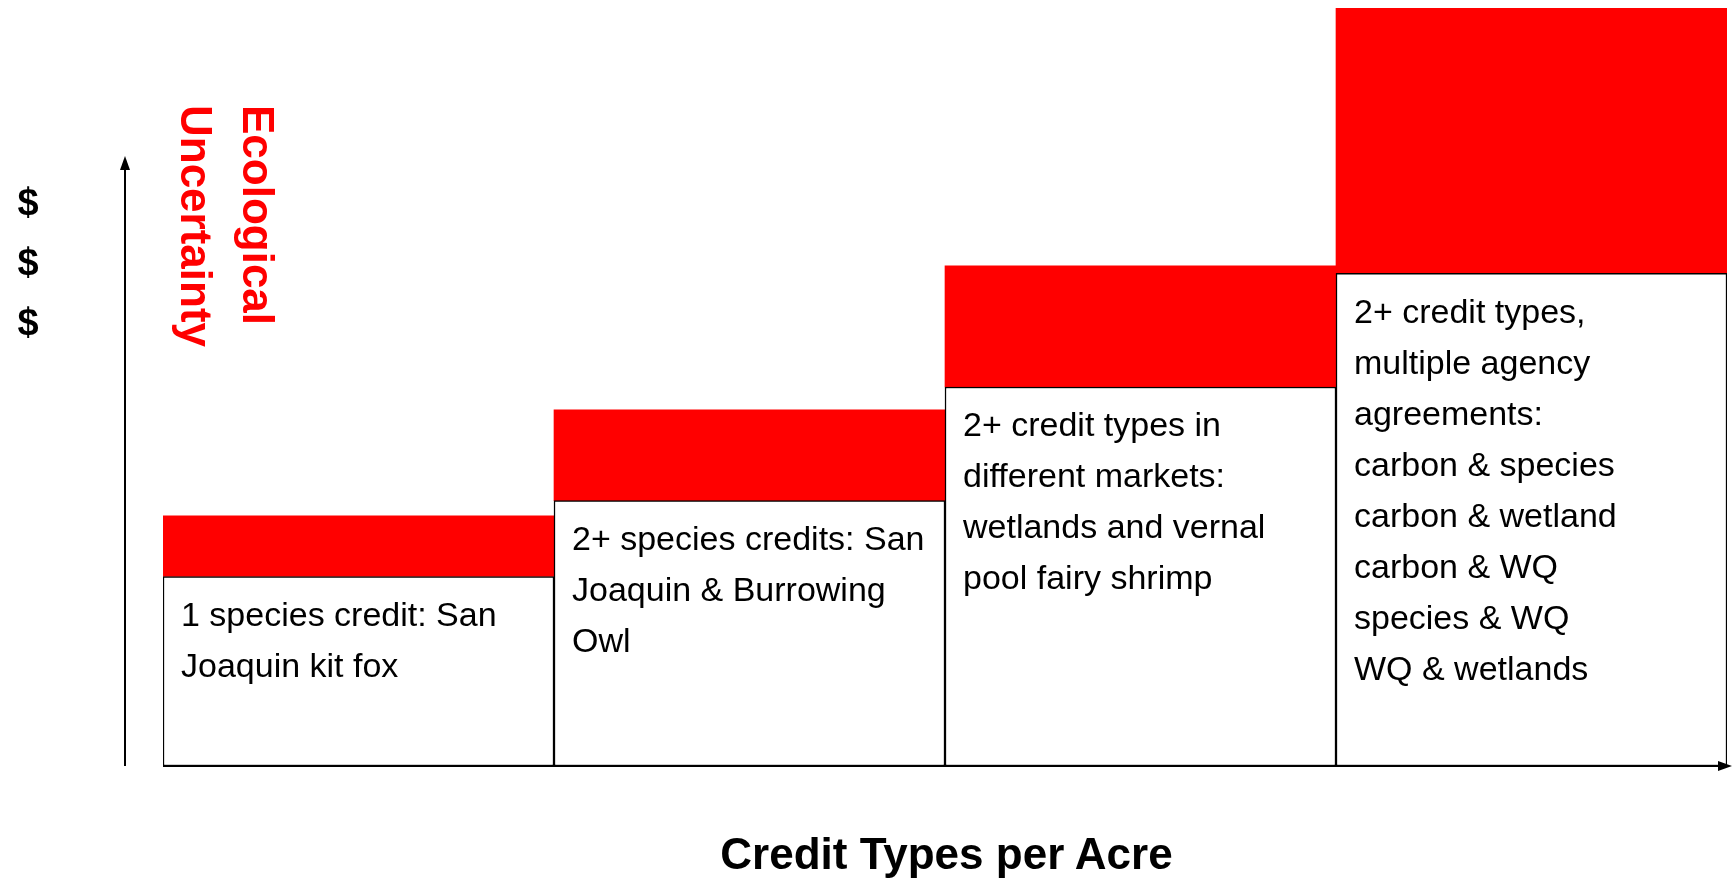 The width and height of the screenshot is (1735, 886). I want to click on x-tick-label: 1 species credit: San Joaquin kit fox, so click(339, 639).